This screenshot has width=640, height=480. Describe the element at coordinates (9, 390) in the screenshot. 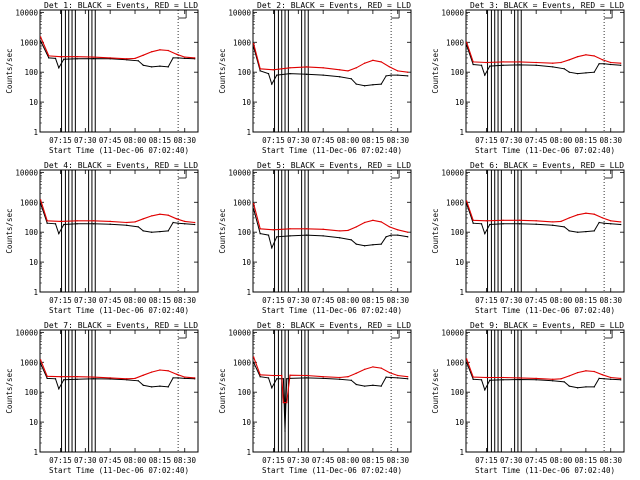

I see `y-axis-label: Counts/sec` at that location.